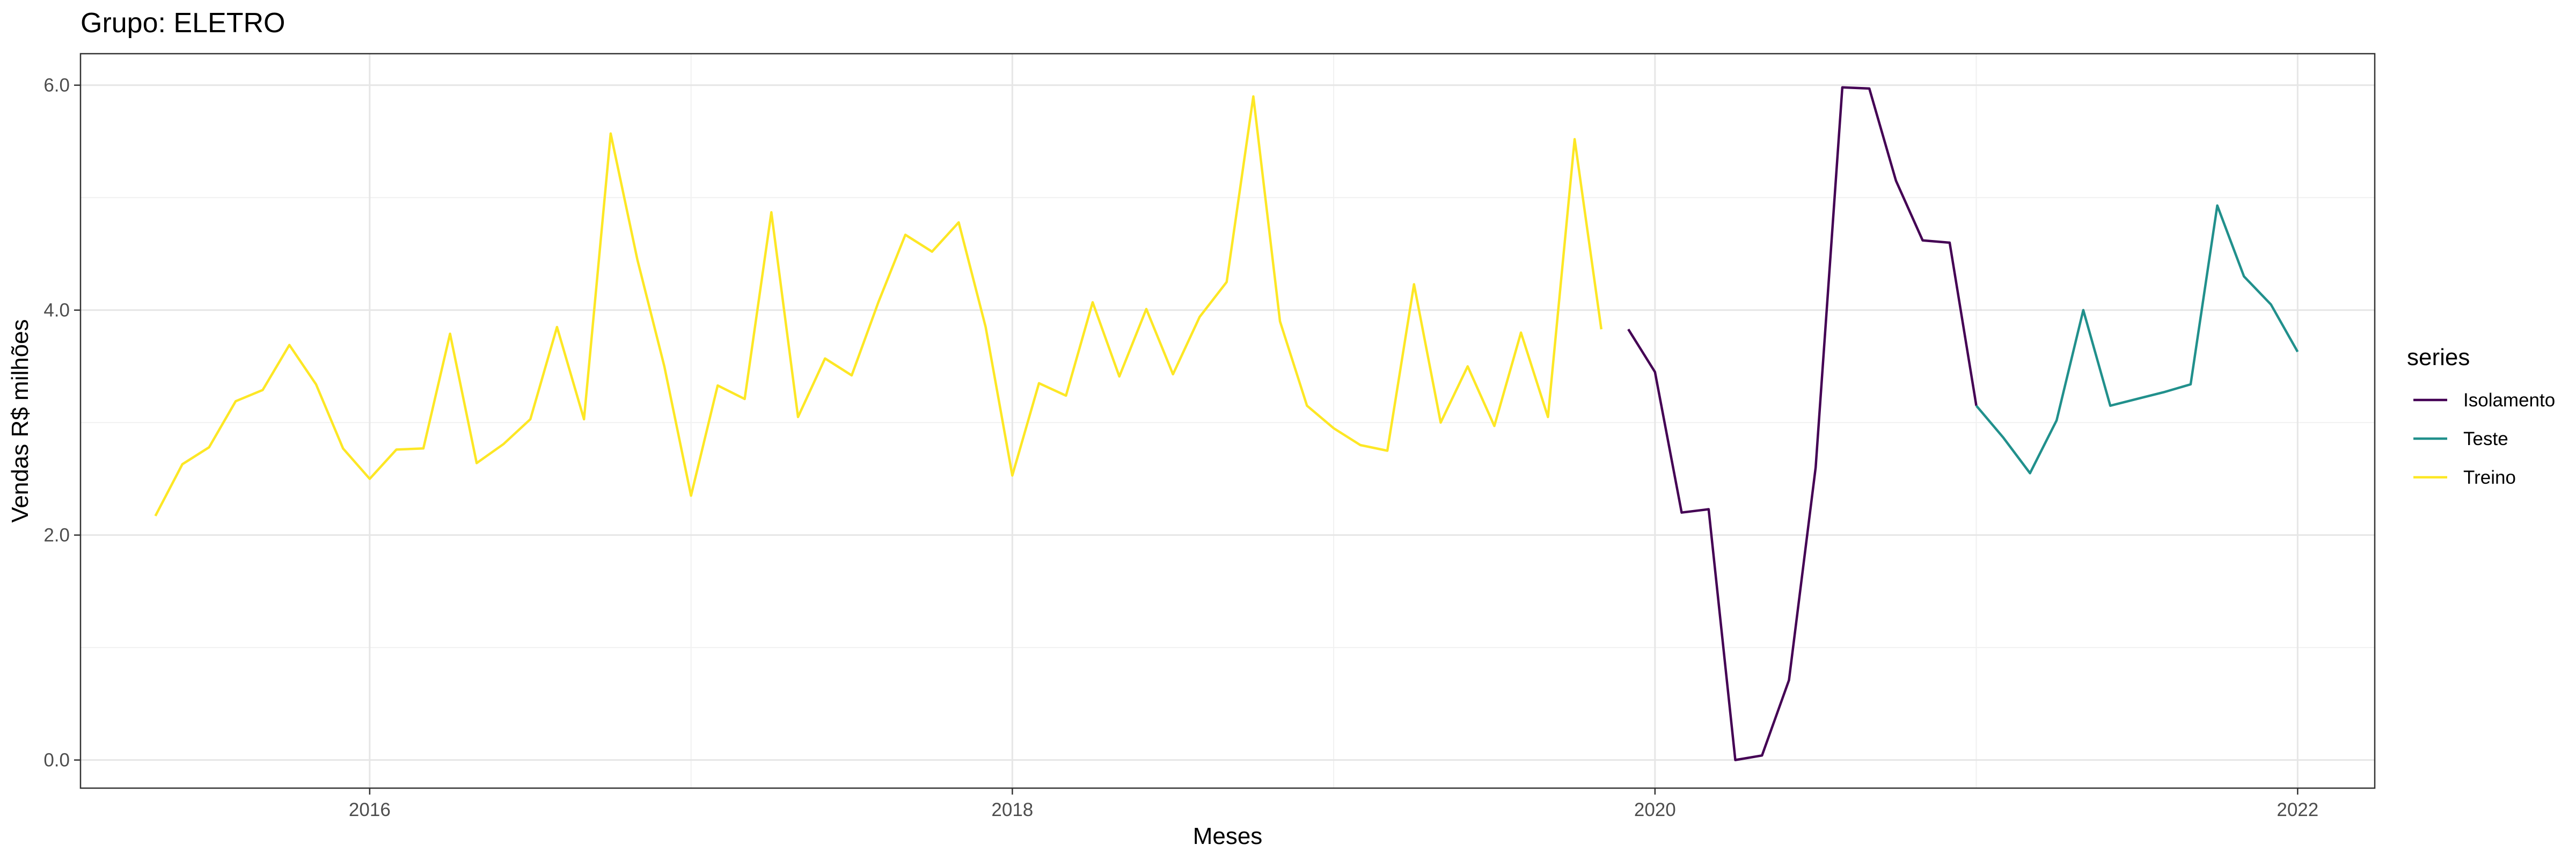 The image size is (2576, 859). I want to click on x-tick-label: 2022, so click(2297, 809).